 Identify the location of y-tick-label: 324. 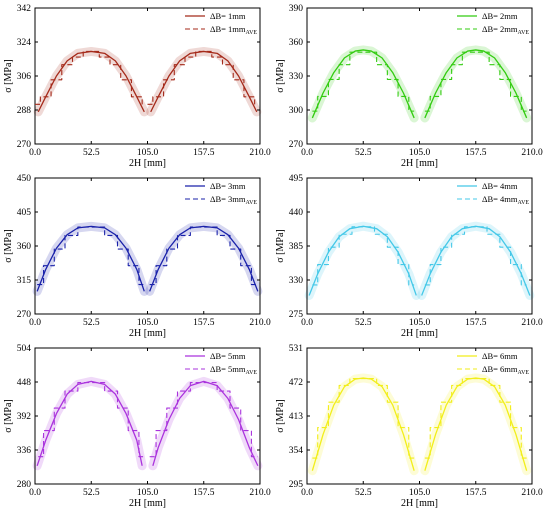
(24, 43).